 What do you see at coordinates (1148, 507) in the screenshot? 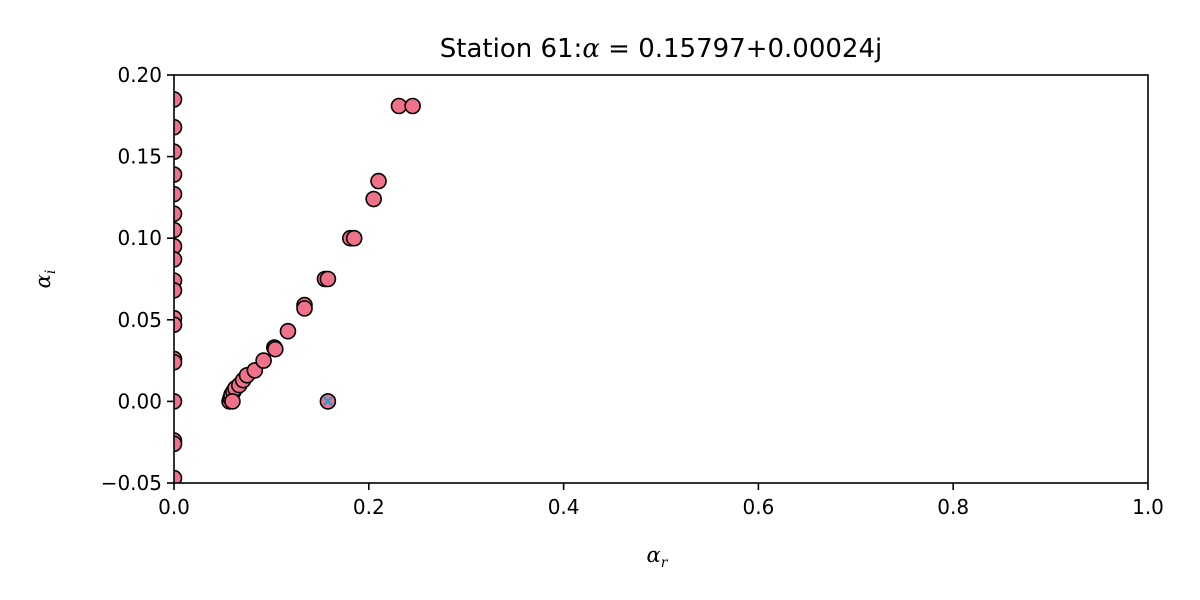
I see `x-tick-label: 1.0` at bounding box center [1148, 507].